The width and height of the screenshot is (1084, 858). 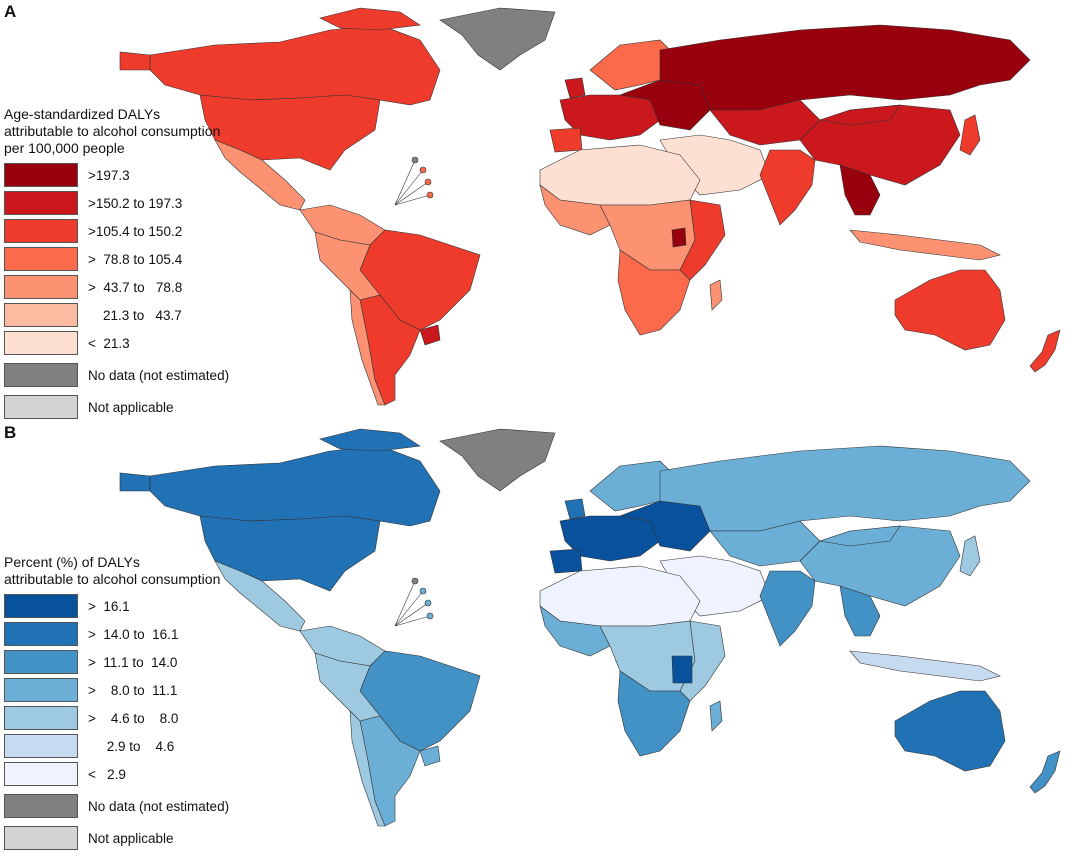 What do you see at coordinates (702, 240) in the screenshot?
I see `east-africa` at bounding box center [702, 240].